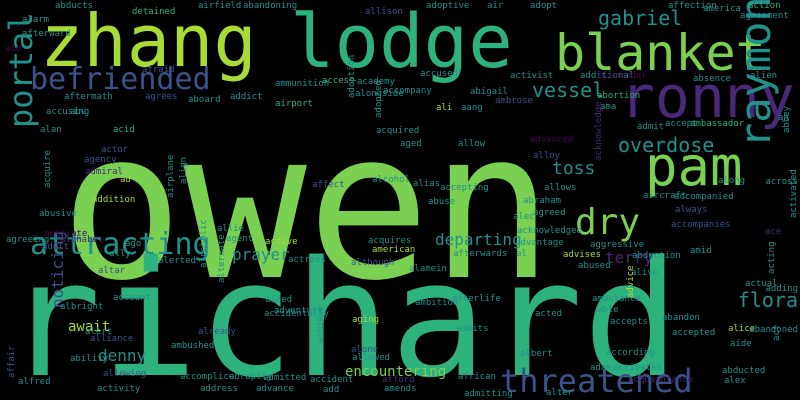  What do you see at coordinates (222, 258) in the screenshot?
I see `word-alternate: alternate` at bounding box center [222, 258].